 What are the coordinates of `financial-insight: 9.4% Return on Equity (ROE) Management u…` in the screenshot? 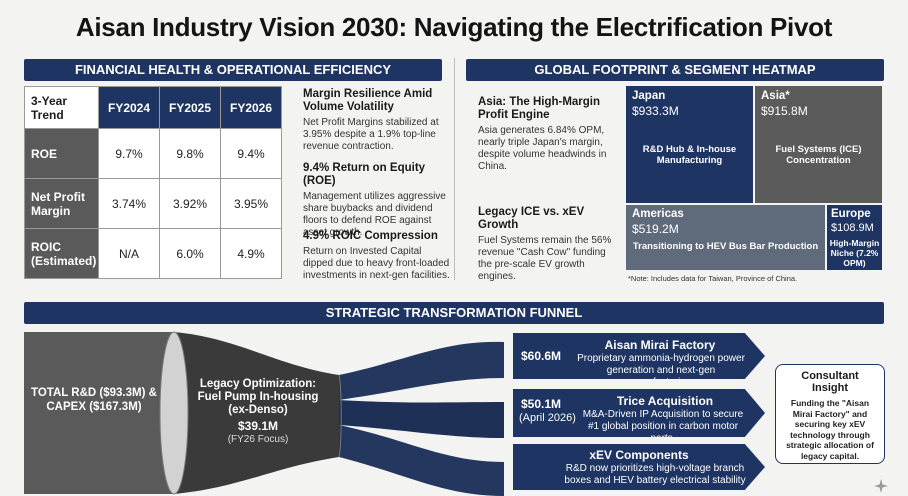 It's located at (378, 200).